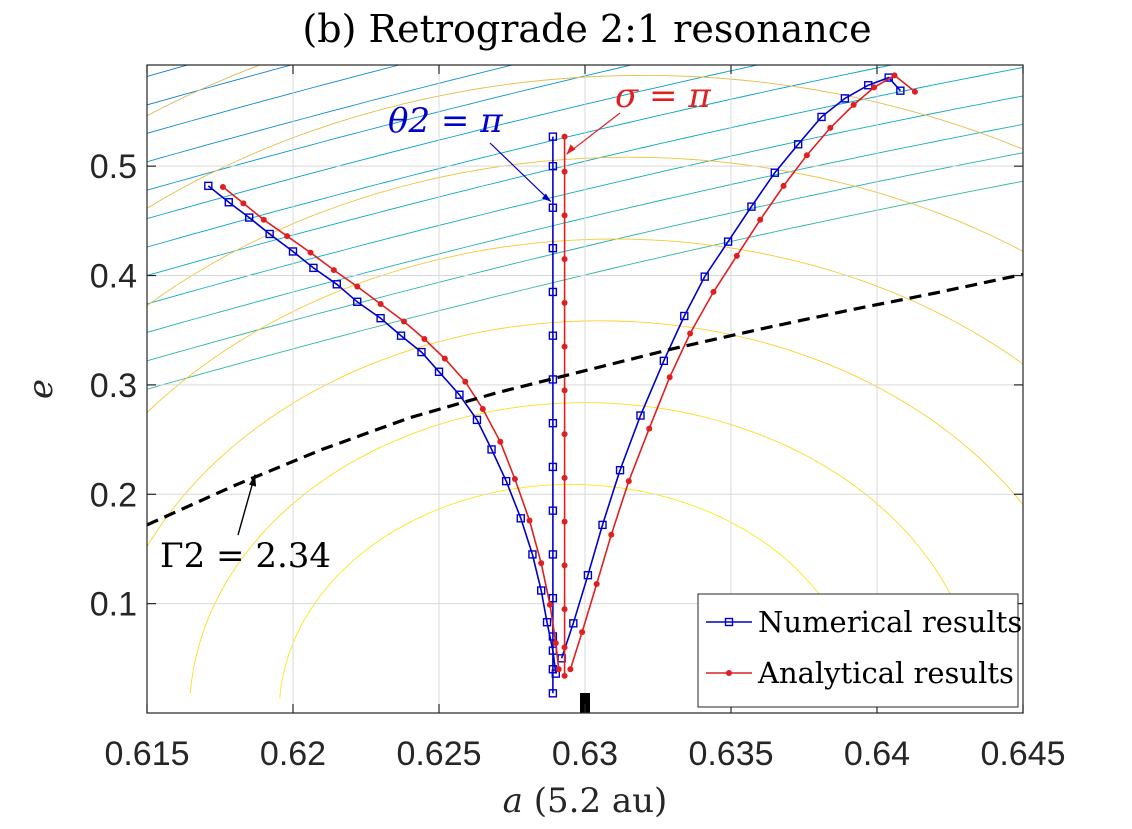  I want to click on y-tick-label: 0.4, so click(113, 277).